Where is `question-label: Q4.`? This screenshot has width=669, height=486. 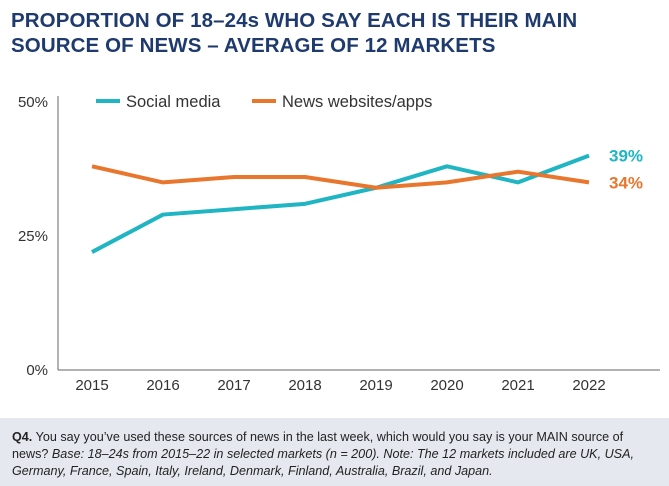 question-label: Q4. is located at coordinates (22, 437).